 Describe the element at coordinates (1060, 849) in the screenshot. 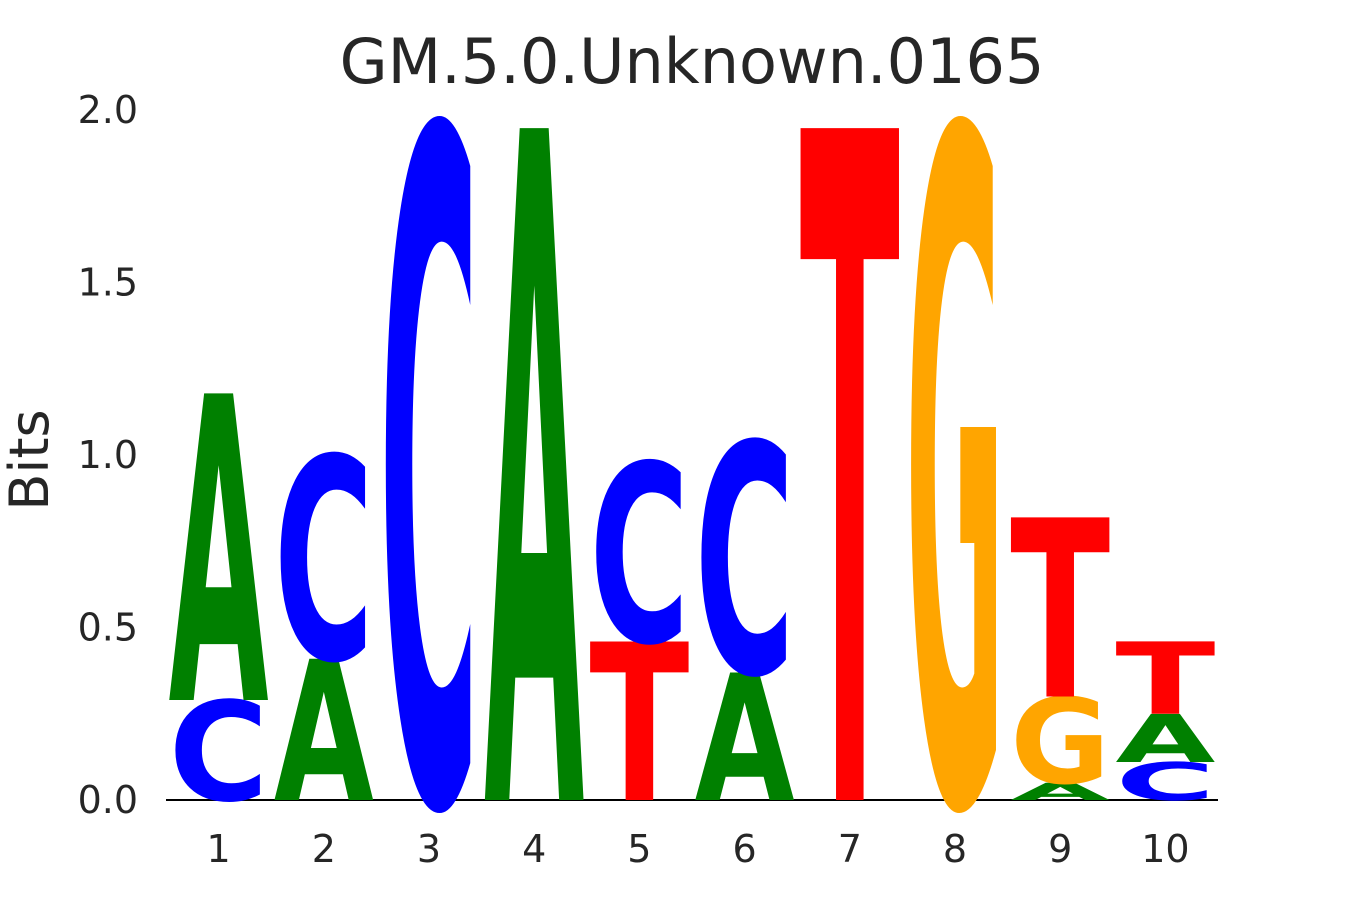

I see `x-tick-label: 9` at that location.